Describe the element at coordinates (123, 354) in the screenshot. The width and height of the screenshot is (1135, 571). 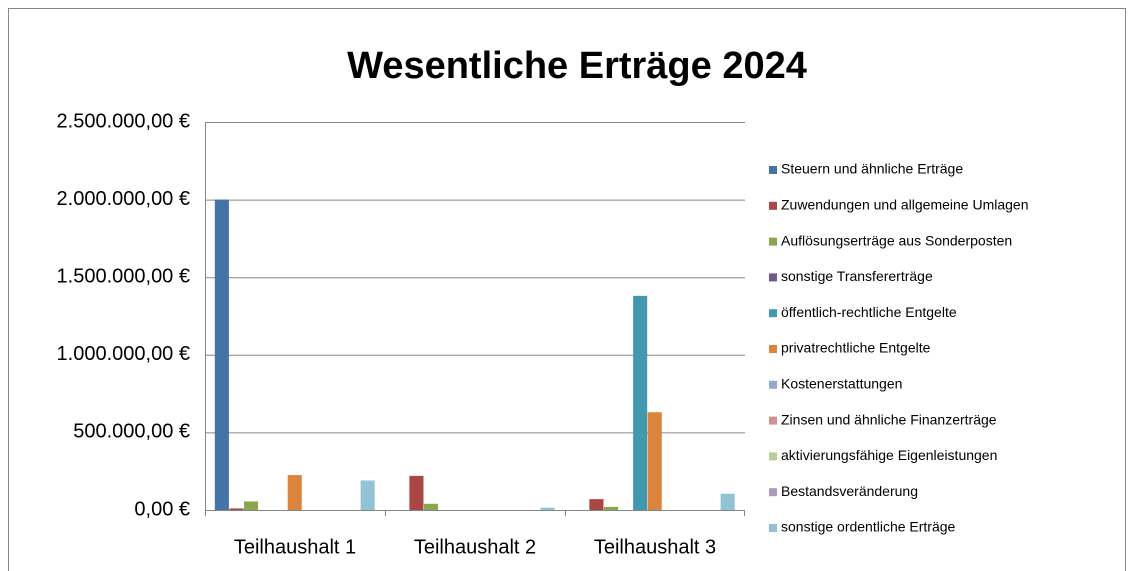
I see `y-tick-label: 1.000.000,00 €` at that location.